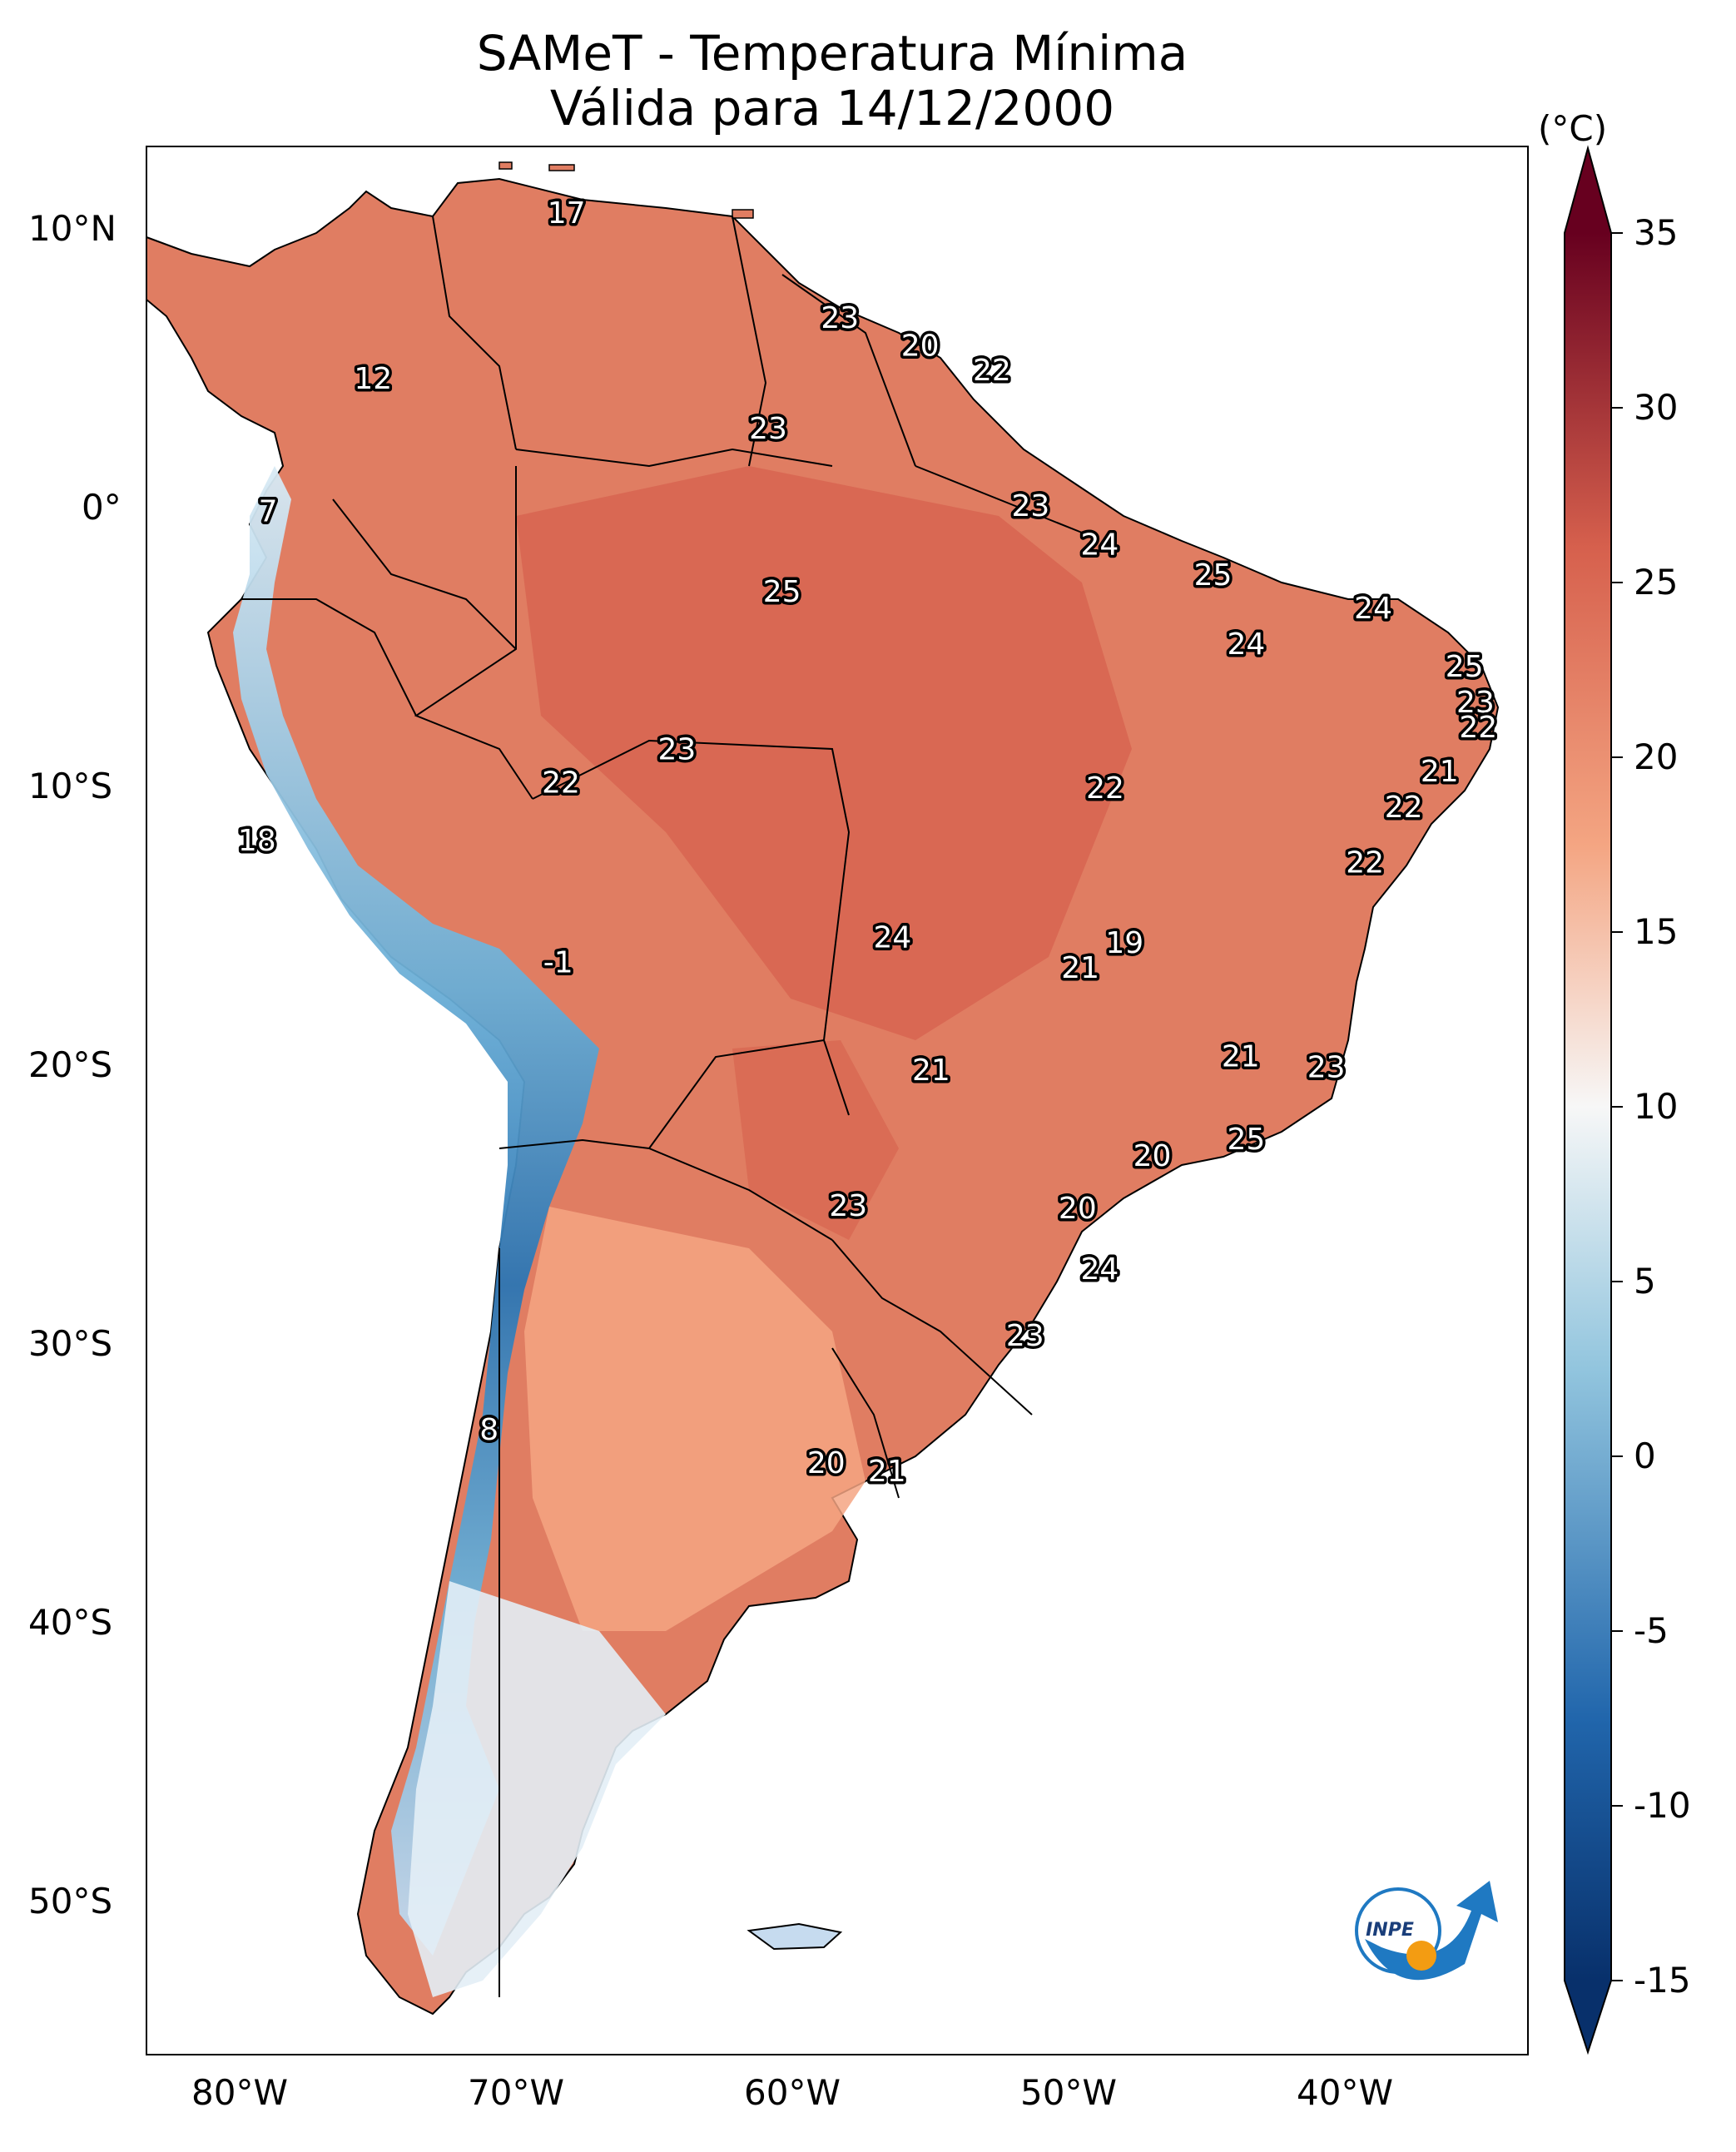 The height and width of the screenshot is (2152, 1736). What do you see at coordinates (793, 2092) in the screenshot?
I see `lon-tick-60w: 60°W` at bounding box center [793, 2092].